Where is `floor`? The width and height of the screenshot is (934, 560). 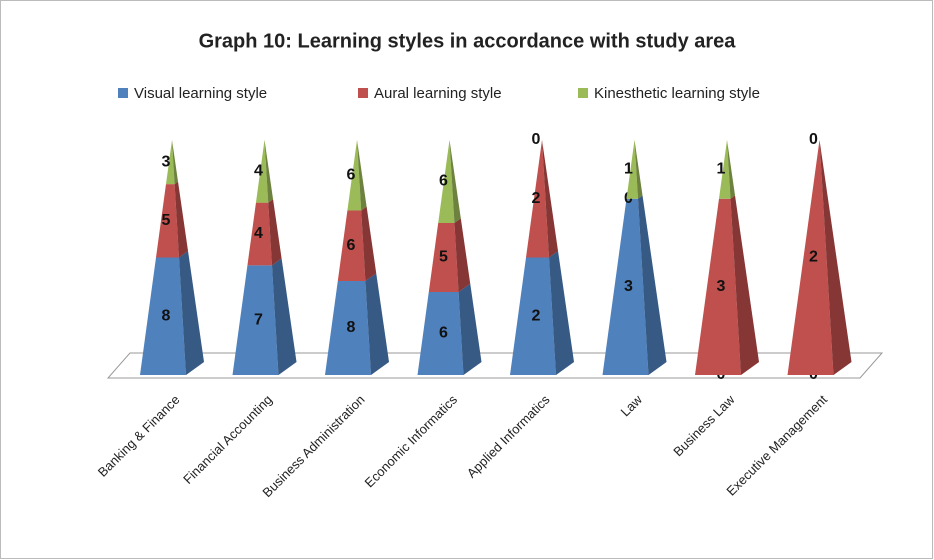 floor is located at coordinates (495, 365).